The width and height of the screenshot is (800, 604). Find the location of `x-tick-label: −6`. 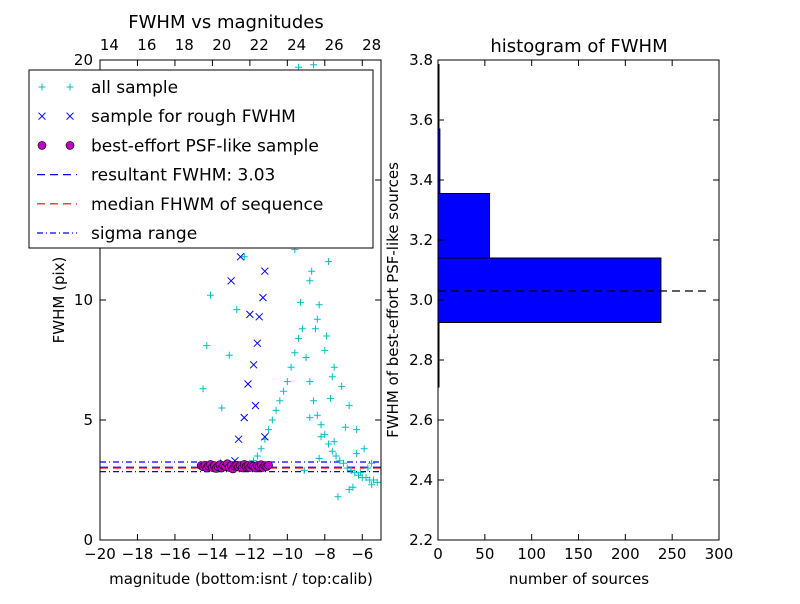

x-tick-label: −6 is located at coordinates (362, 554).